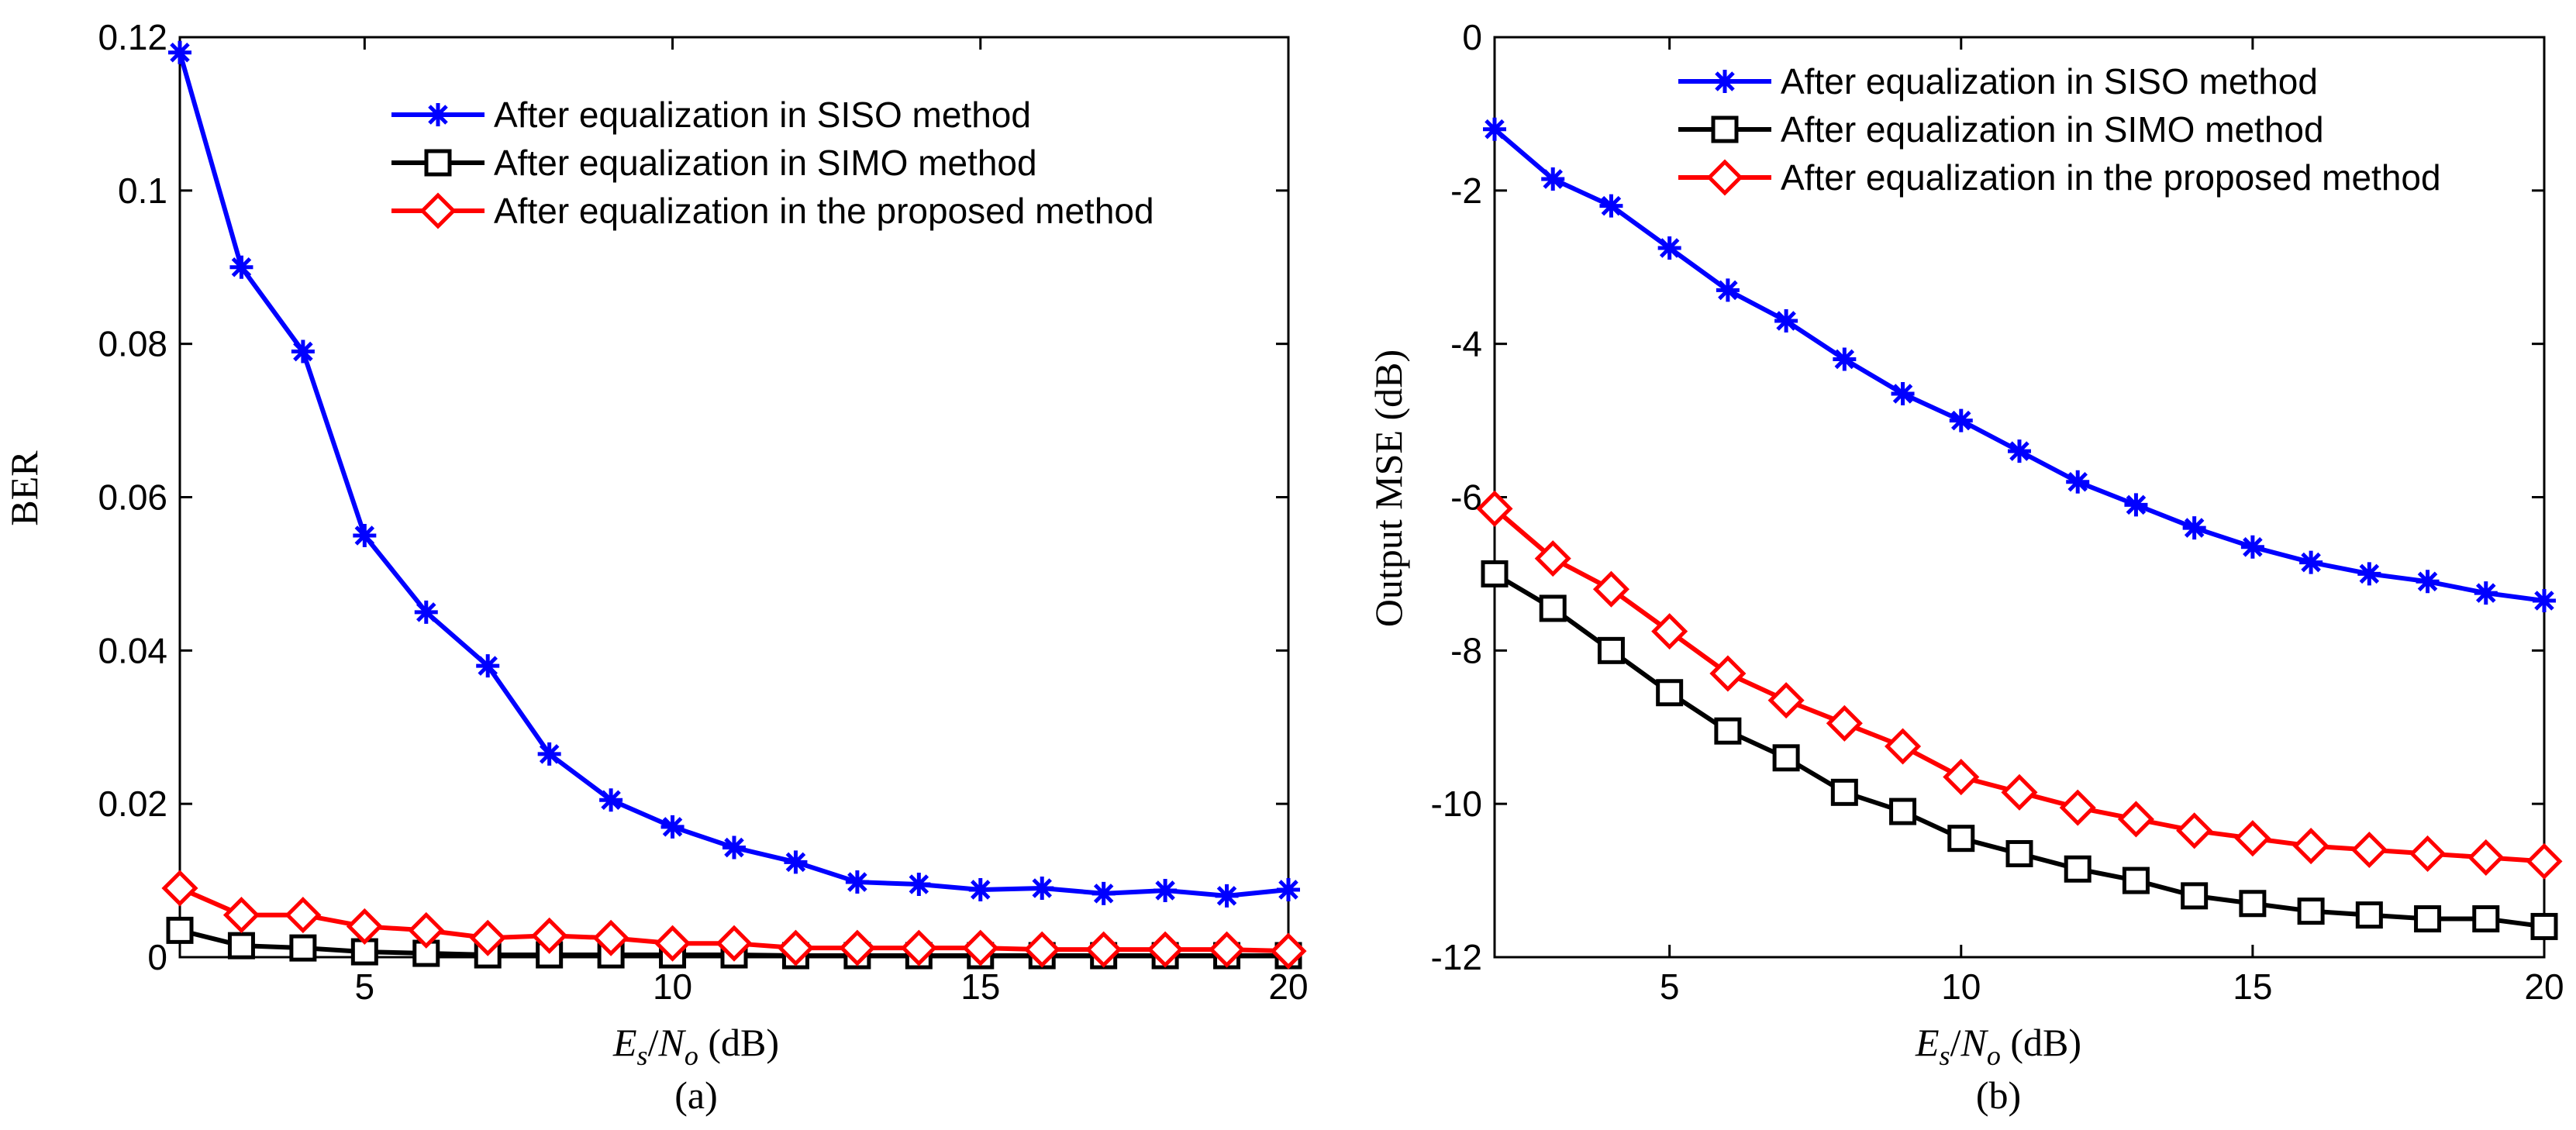 This screenshot has width=2576, height=1130. Describe the element at coordinates (2052, 129) in the screenshot. I see `legend-label-simo: After equalization in SIMO method` at that location.